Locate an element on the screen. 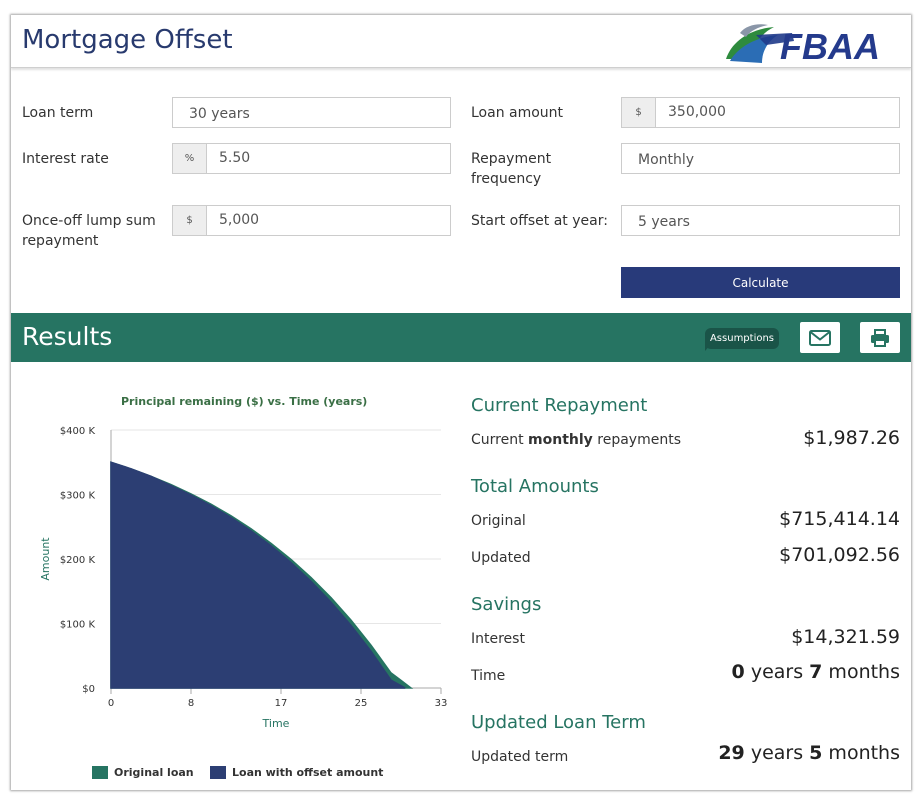 Image resolution: width=922 pixels, height=804 pixels. fbaa-logo: FBAA is located at coordinates (803, 44).